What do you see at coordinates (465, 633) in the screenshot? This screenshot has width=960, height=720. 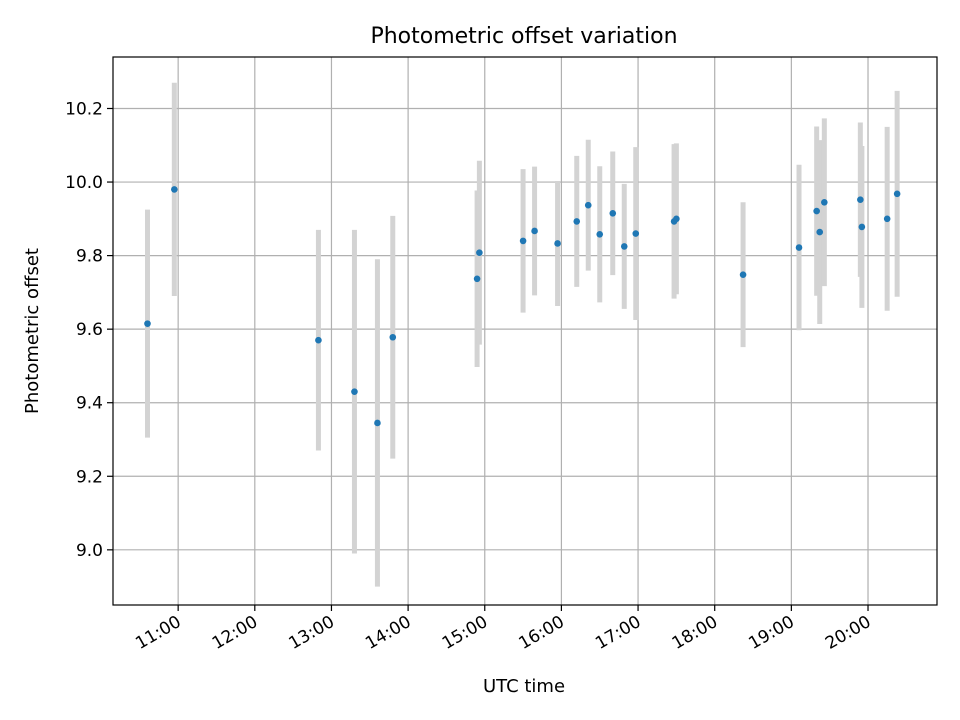 I see `x-tick-label: 15:00` at bounding box center [465, 633].